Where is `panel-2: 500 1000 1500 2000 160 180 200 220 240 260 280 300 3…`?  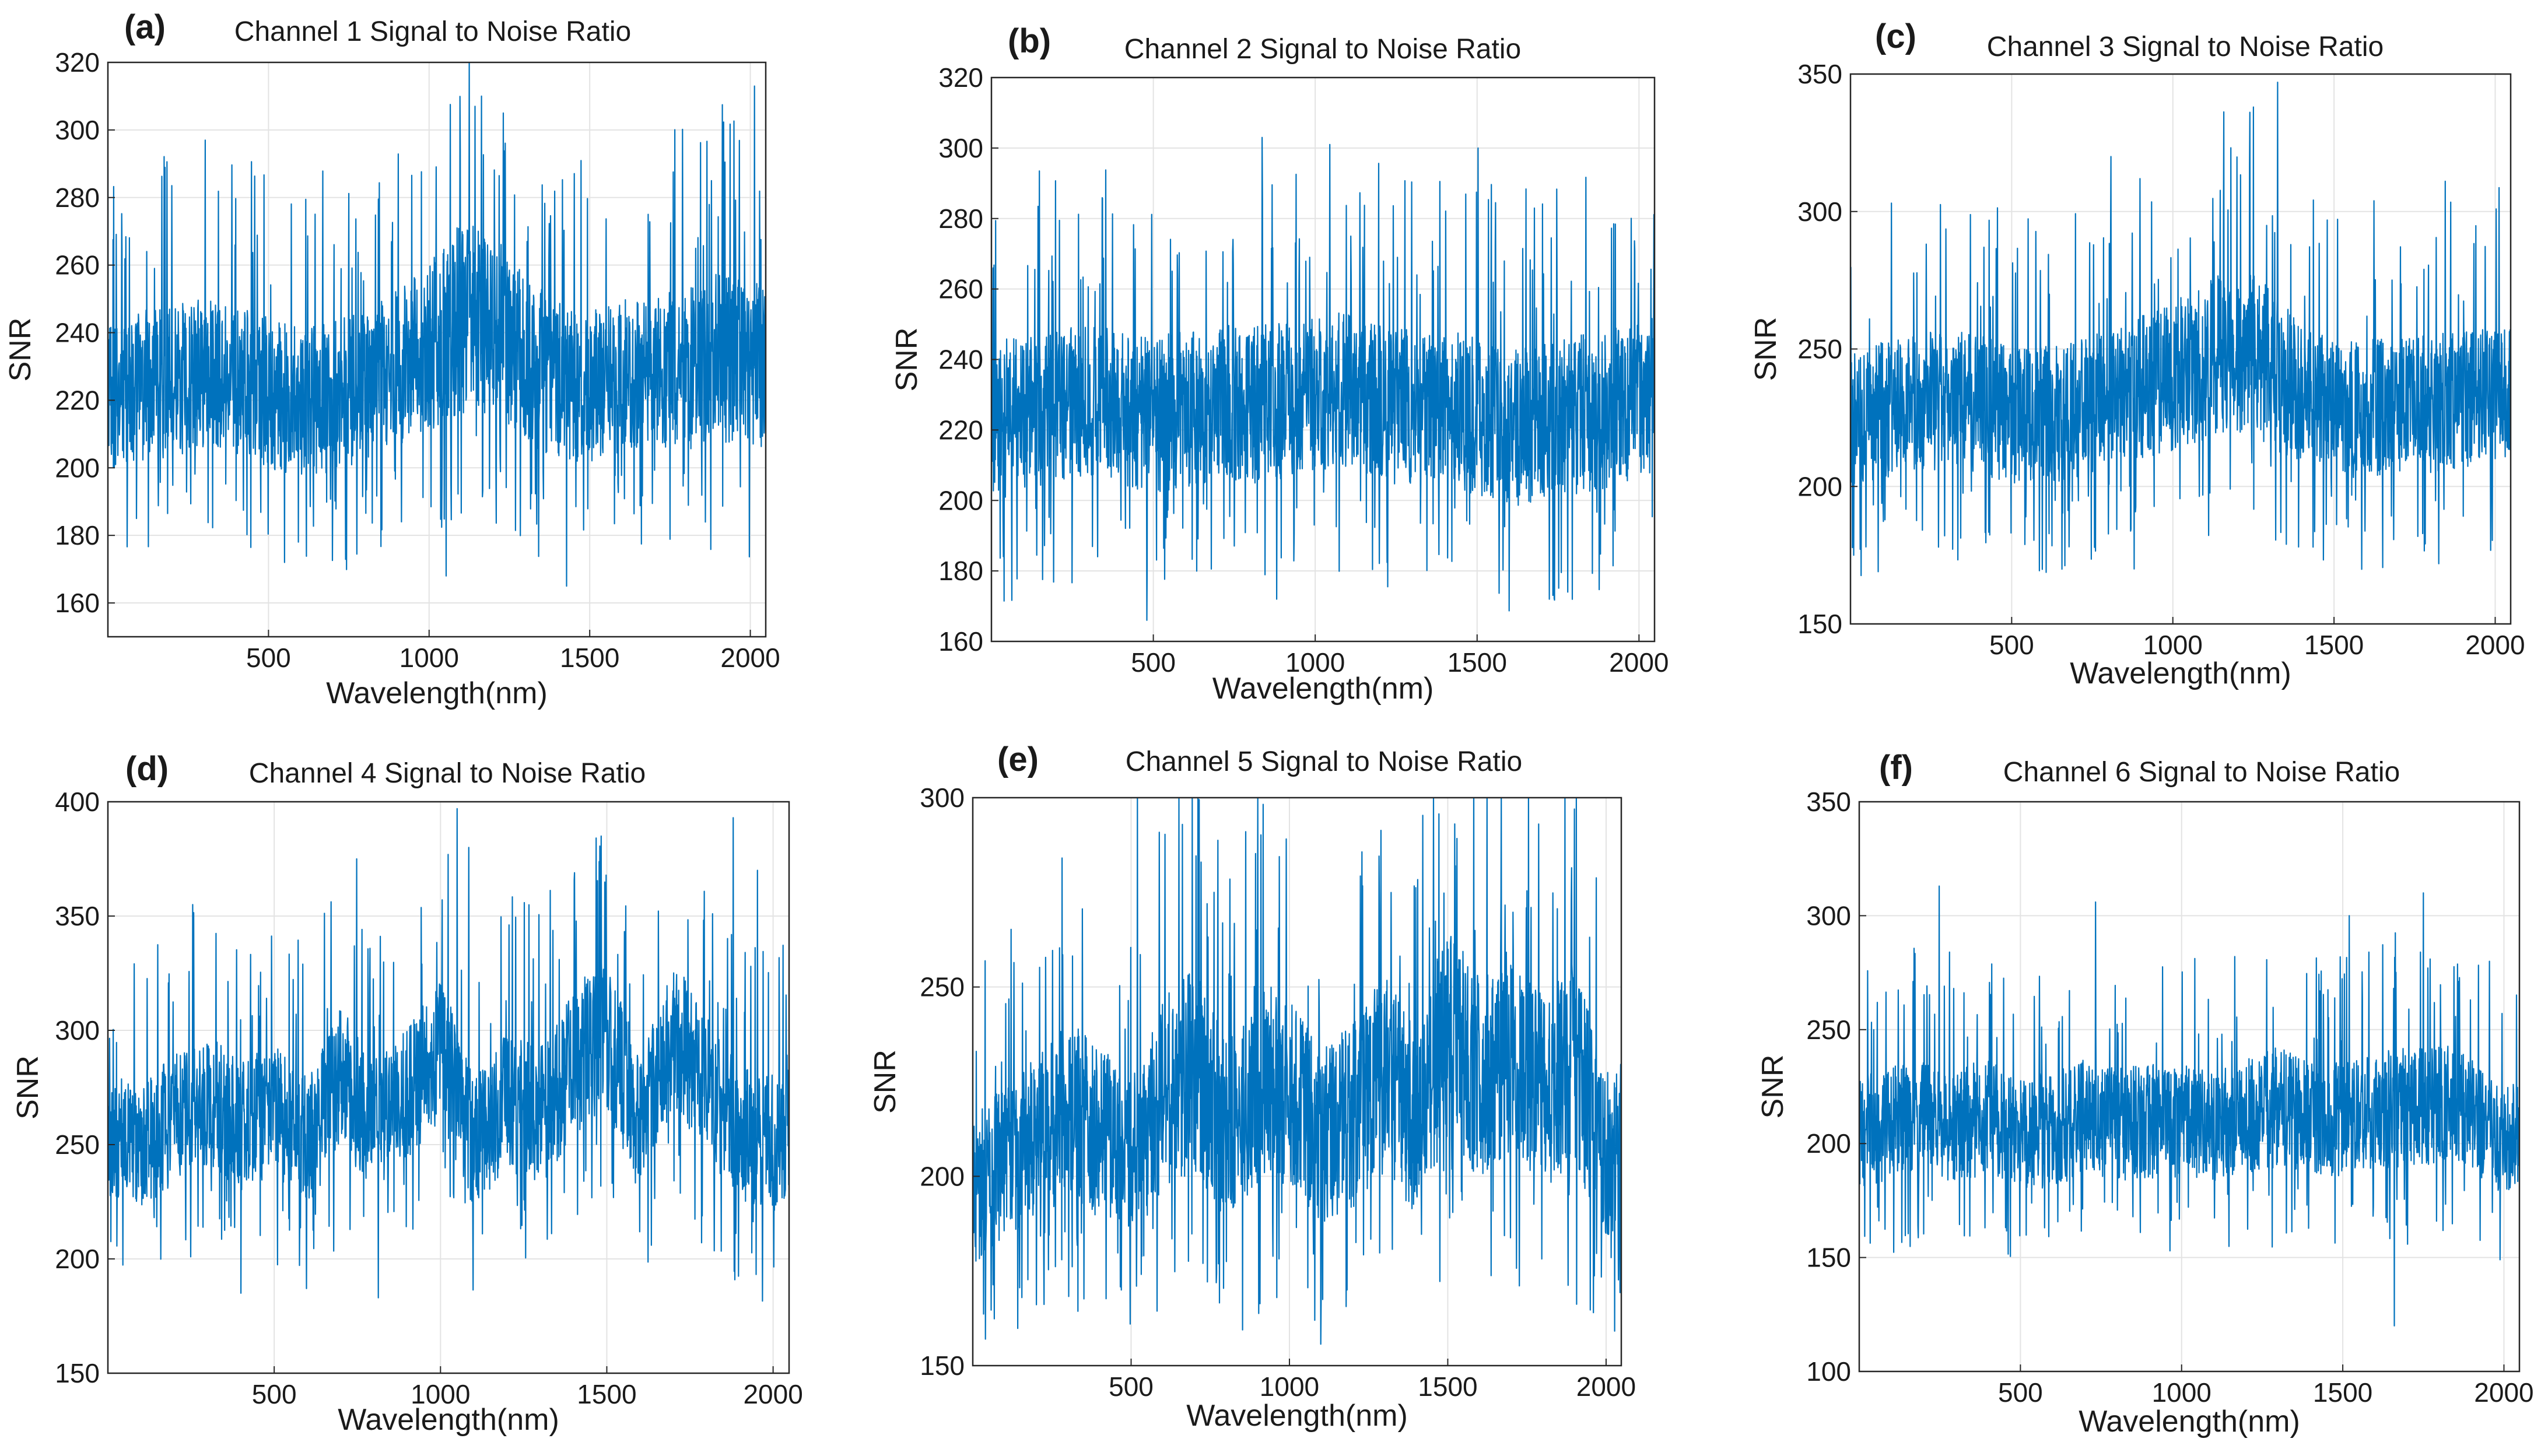
panel-2: 500 1000 1500 2000 160 180 200 220 240 260 280 300 3… is located at coordinates (1279, 364).